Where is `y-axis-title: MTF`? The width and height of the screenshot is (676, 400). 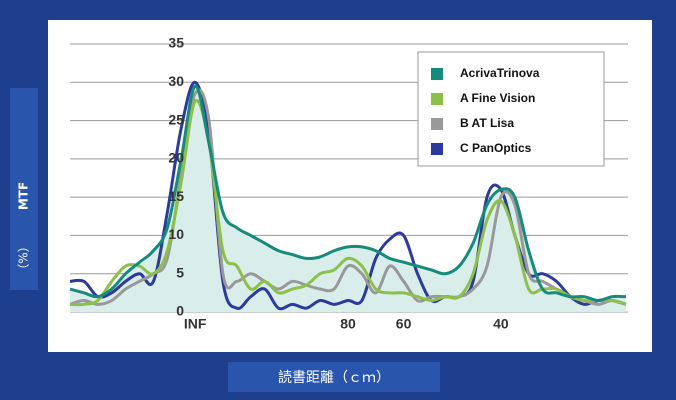
y-axis-title: MTF is located at coordinates (24, 196).